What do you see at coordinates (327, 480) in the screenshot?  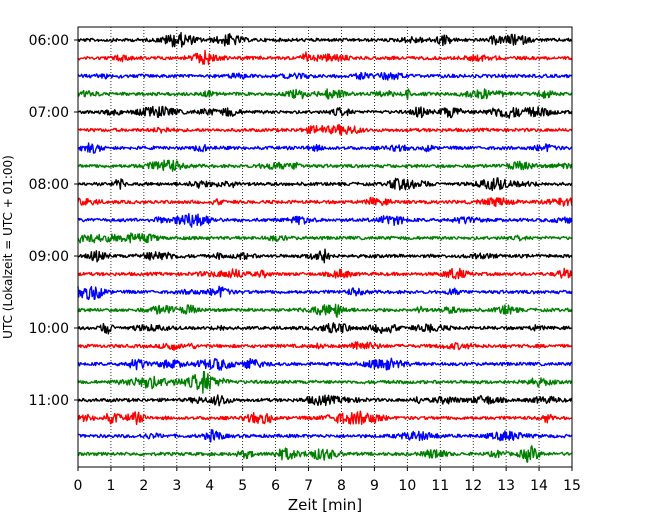 I see `x-axis-ticks: 0 1 2 3 4 5 6 7 8 9 10 11 12 13 14 15` at bounding box center [327, 480].